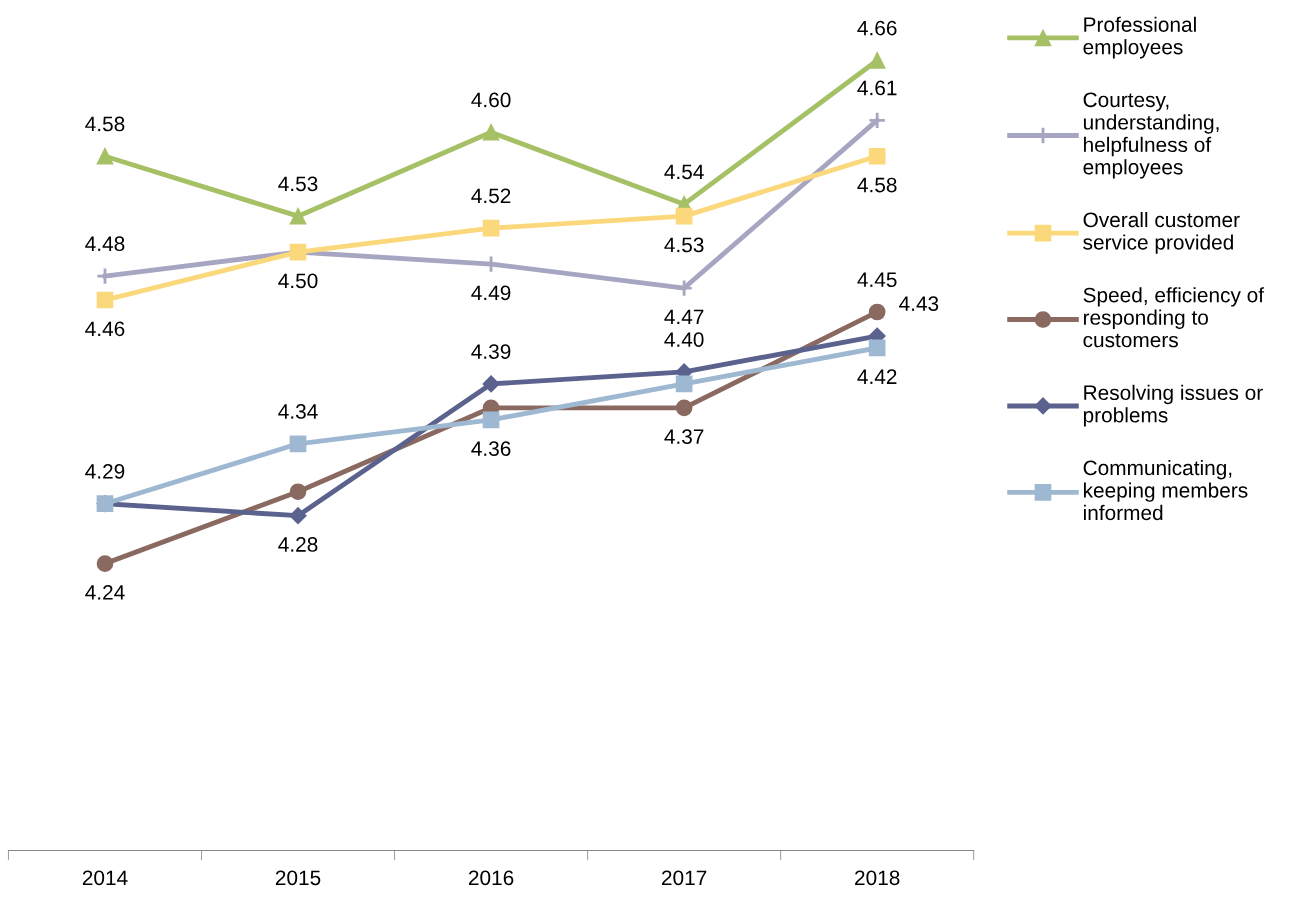  I want to click on legend-label: Professional employees, so click(1139, 37).